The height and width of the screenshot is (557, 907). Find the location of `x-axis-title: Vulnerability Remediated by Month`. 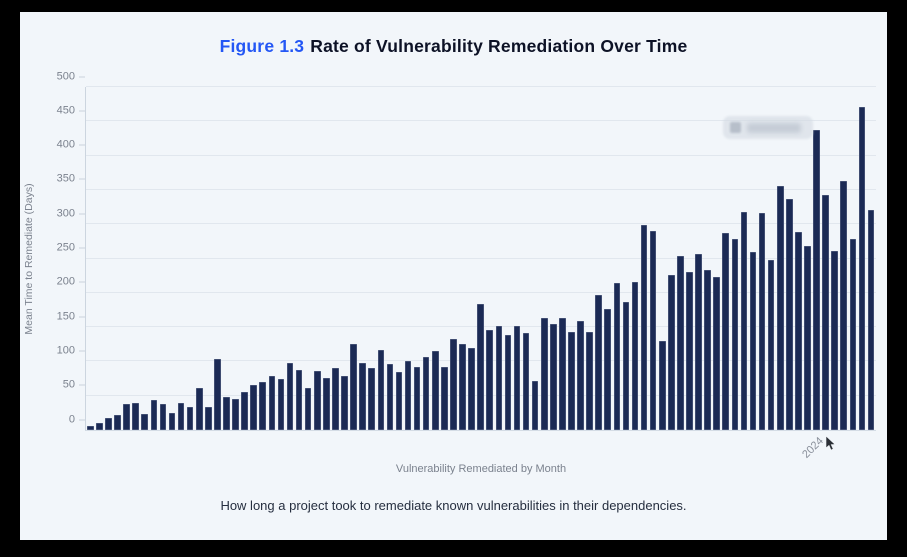

x-axis-title: Vulnerability Remediated by Month is located at coordinates (481, 469).